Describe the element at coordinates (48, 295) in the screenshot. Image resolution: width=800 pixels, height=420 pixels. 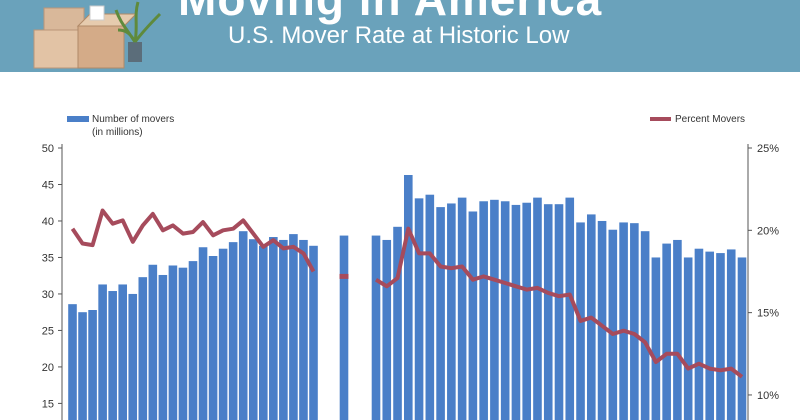
I see `left-tick-label: 30` at that location.